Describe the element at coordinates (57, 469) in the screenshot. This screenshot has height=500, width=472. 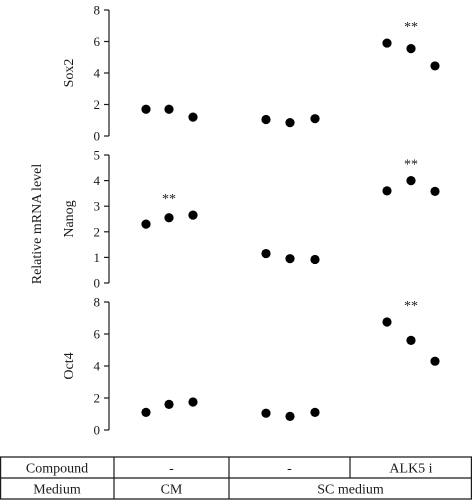
I see `table-row-label: Compound` at that location.